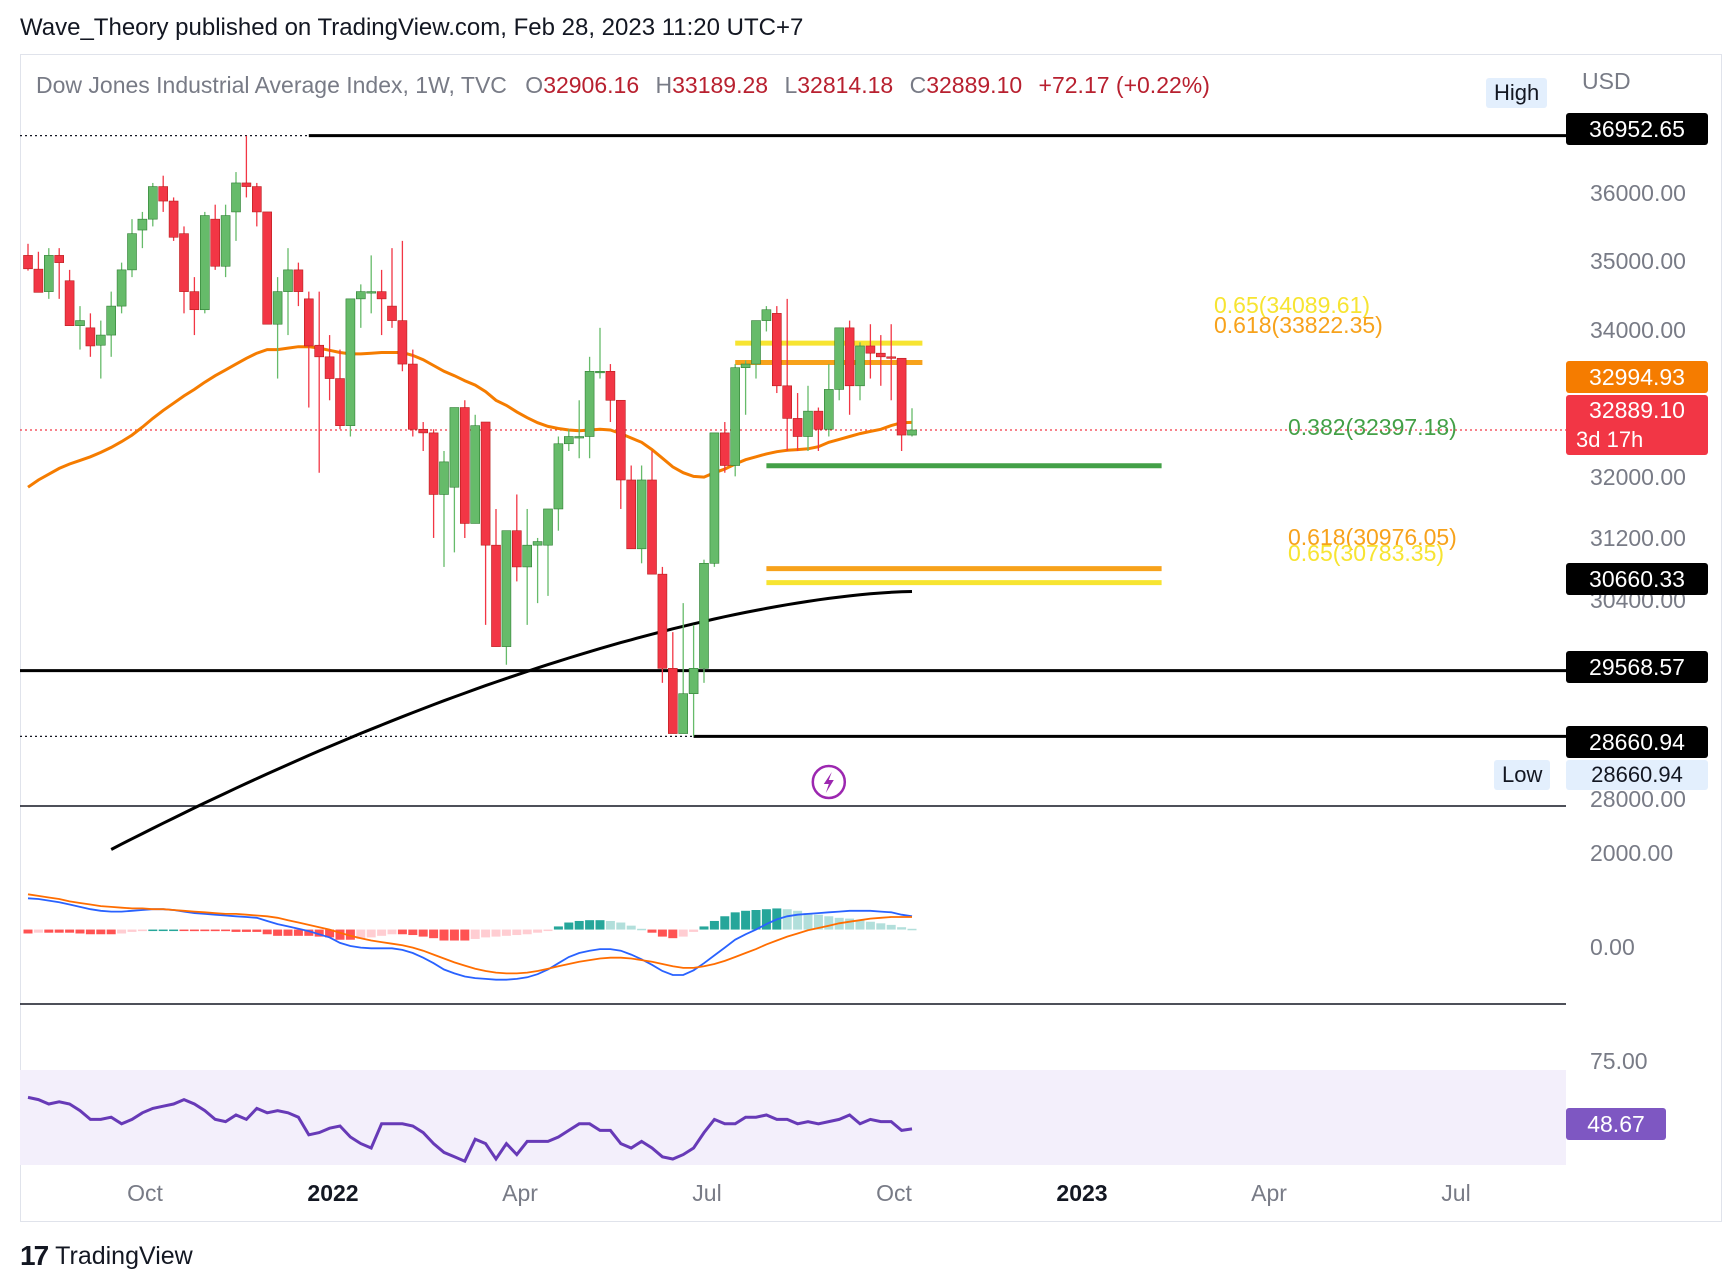 This screenshot has height=1286, width=1734. Describe the element at coordinates (106, 1256) in the screenshot. I see `tradingview-logo: 17 TradingView` at that location.